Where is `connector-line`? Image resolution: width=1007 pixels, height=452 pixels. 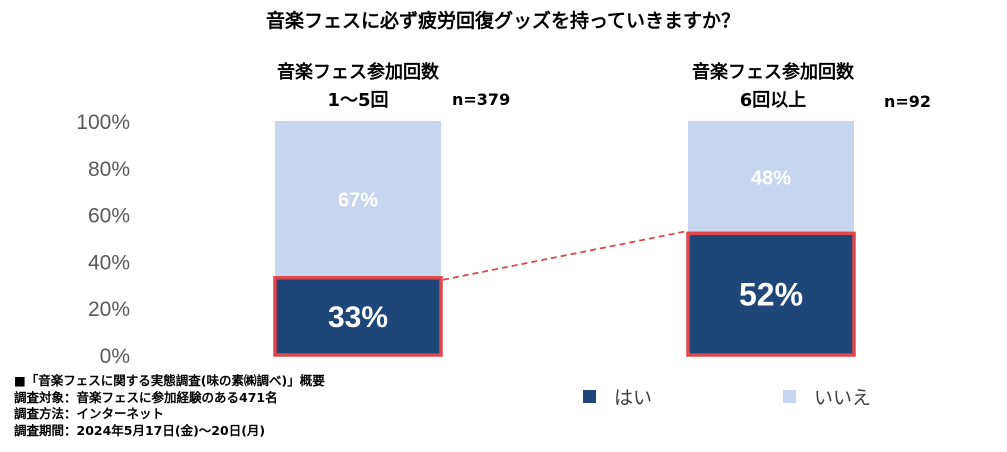 connector-line is located at coordinates (564, 255).